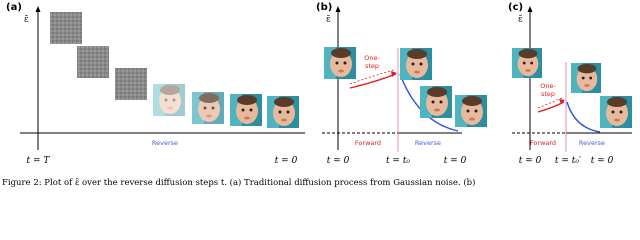 The width and height of the screenshot is (640, 240). I want to click on tick-label: t = t₀′, so click(568, 161).